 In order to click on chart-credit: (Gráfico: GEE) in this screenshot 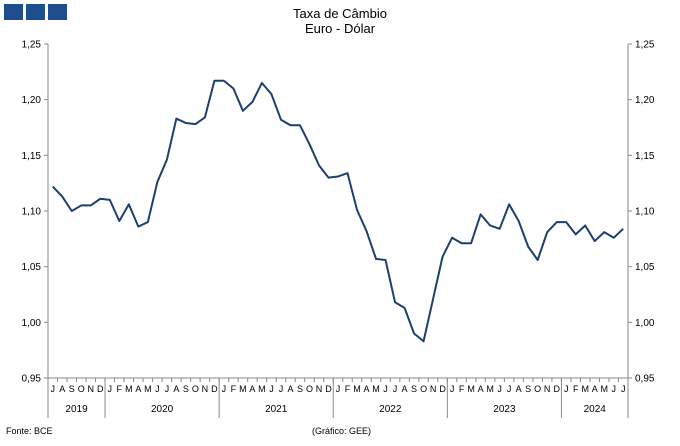, I will do `click(342, 431)`.